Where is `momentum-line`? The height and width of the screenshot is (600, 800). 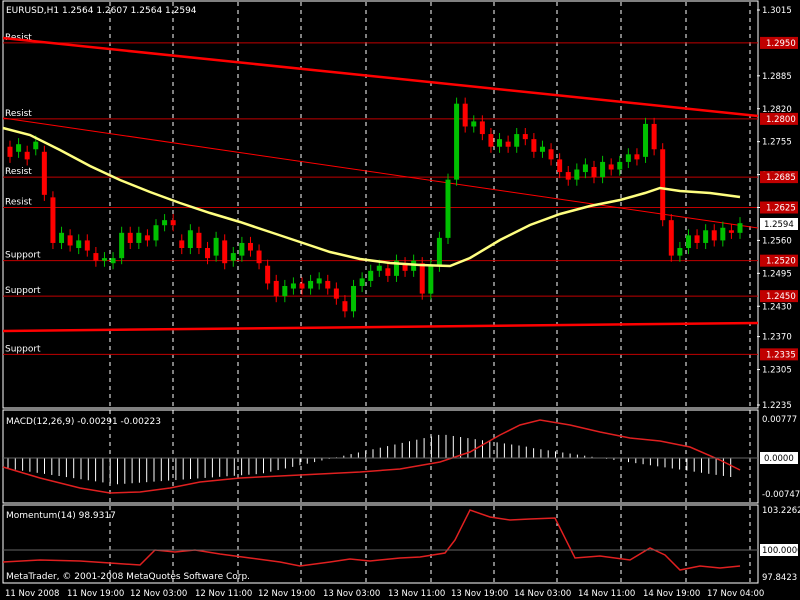
momentum-line is located at coordinates (371, 540).